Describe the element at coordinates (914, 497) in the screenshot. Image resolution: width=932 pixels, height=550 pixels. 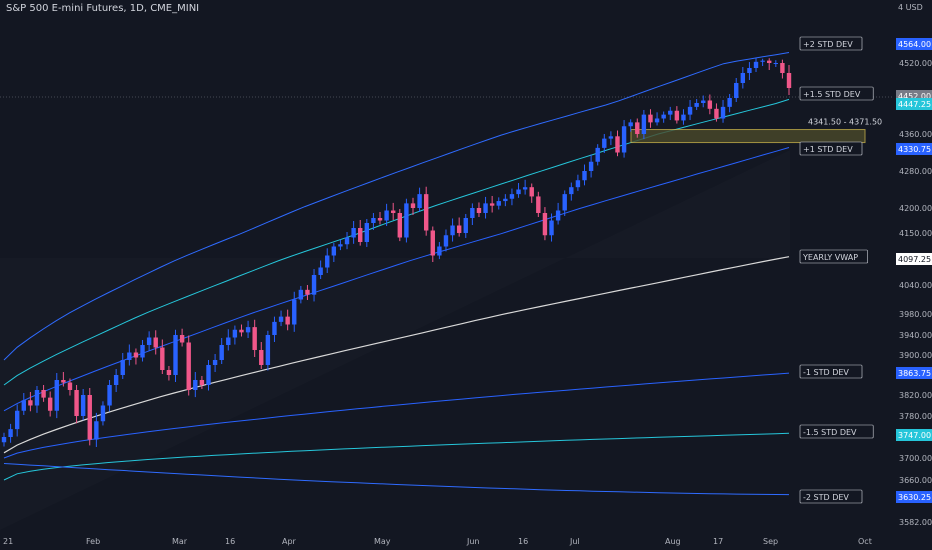
I see `minus-2-std-tag: 3630.25` at that location.